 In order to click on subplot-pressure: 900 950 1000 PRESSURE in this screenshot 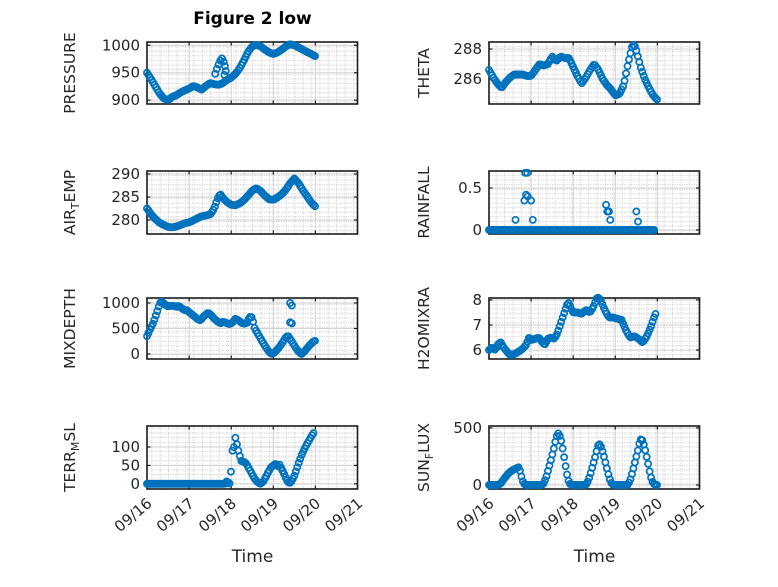, I will do `click(210, 73)`.